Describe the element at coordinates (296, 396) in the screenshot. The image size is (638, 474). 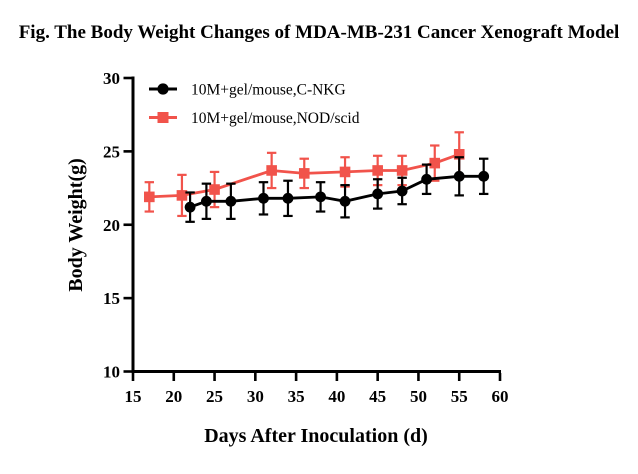
I see `x-tick-label: 35` at that location.